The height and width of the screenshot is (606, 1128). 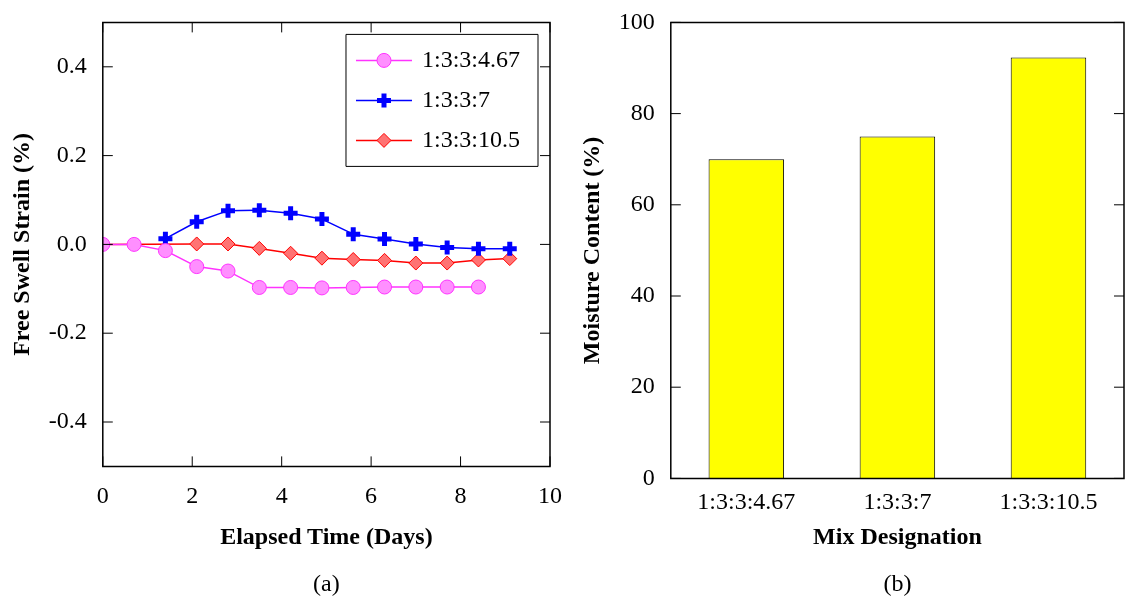 I want to click on y-tick-label: 0.2, so click(x=71, y=153).